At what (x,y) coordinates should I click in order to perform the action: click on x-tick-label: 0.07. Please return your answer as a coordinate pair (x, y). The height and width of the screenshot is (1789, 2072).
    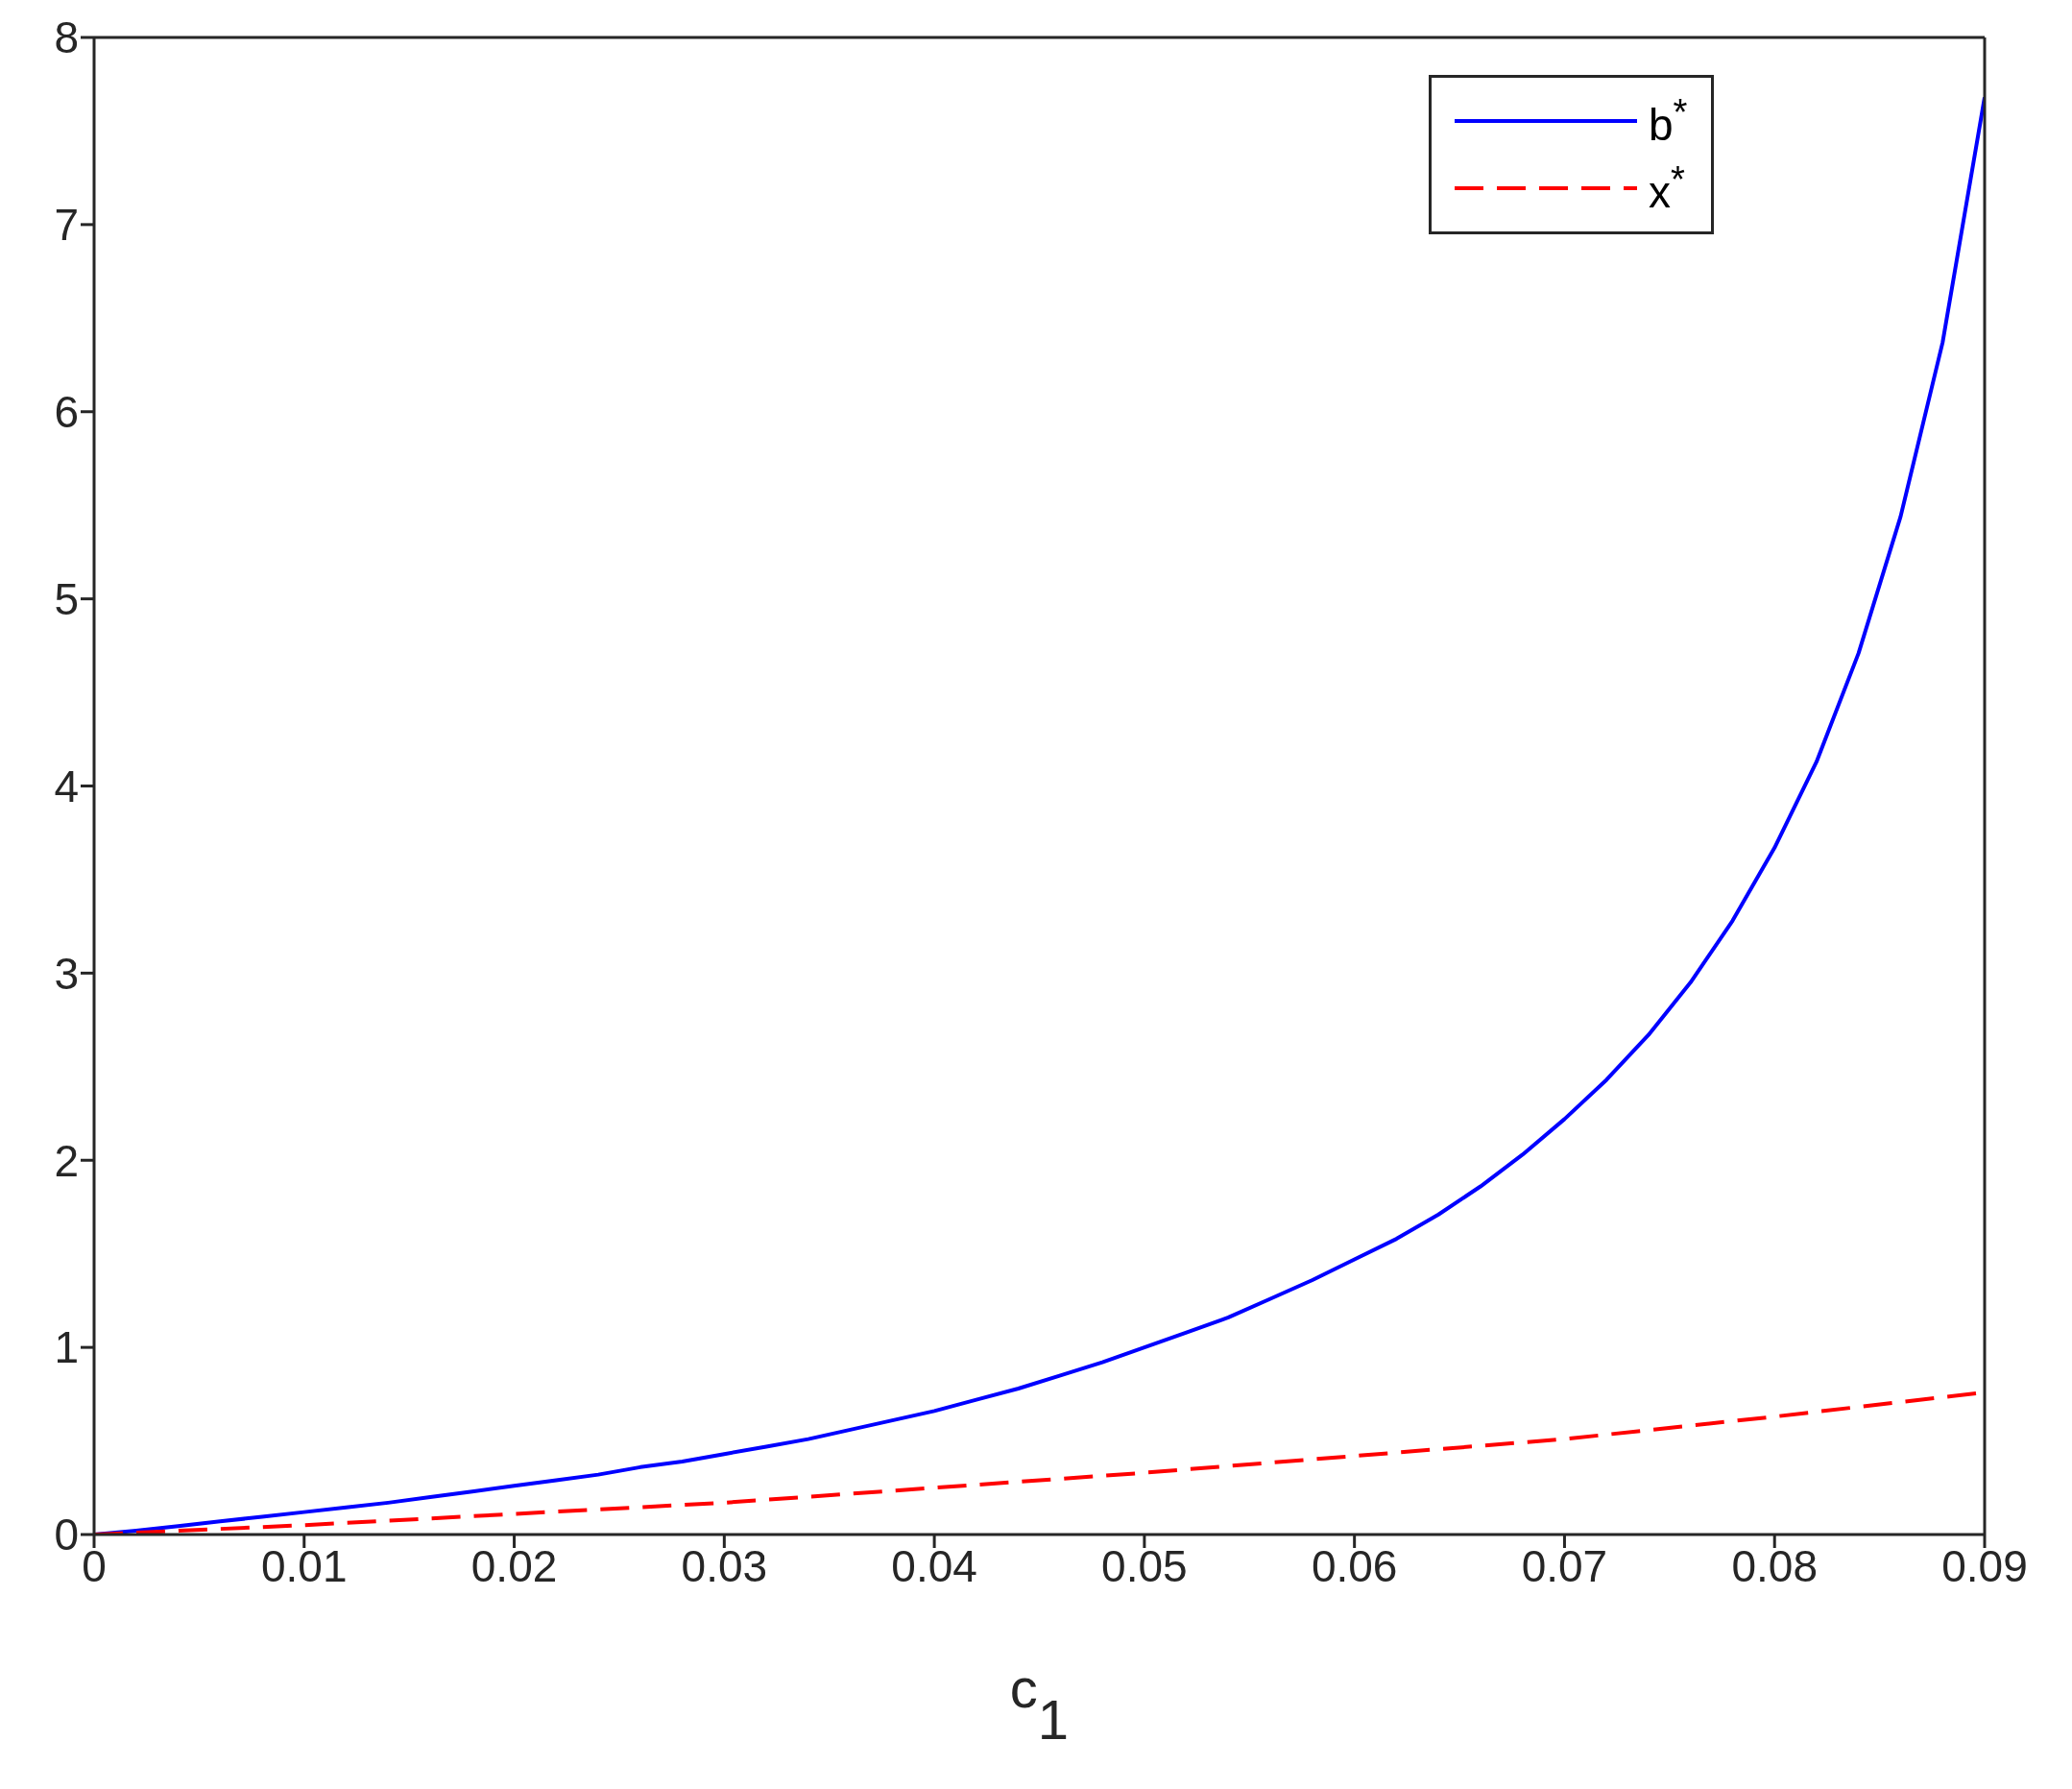
    Looking at the image, I should click on (1564, 1565).